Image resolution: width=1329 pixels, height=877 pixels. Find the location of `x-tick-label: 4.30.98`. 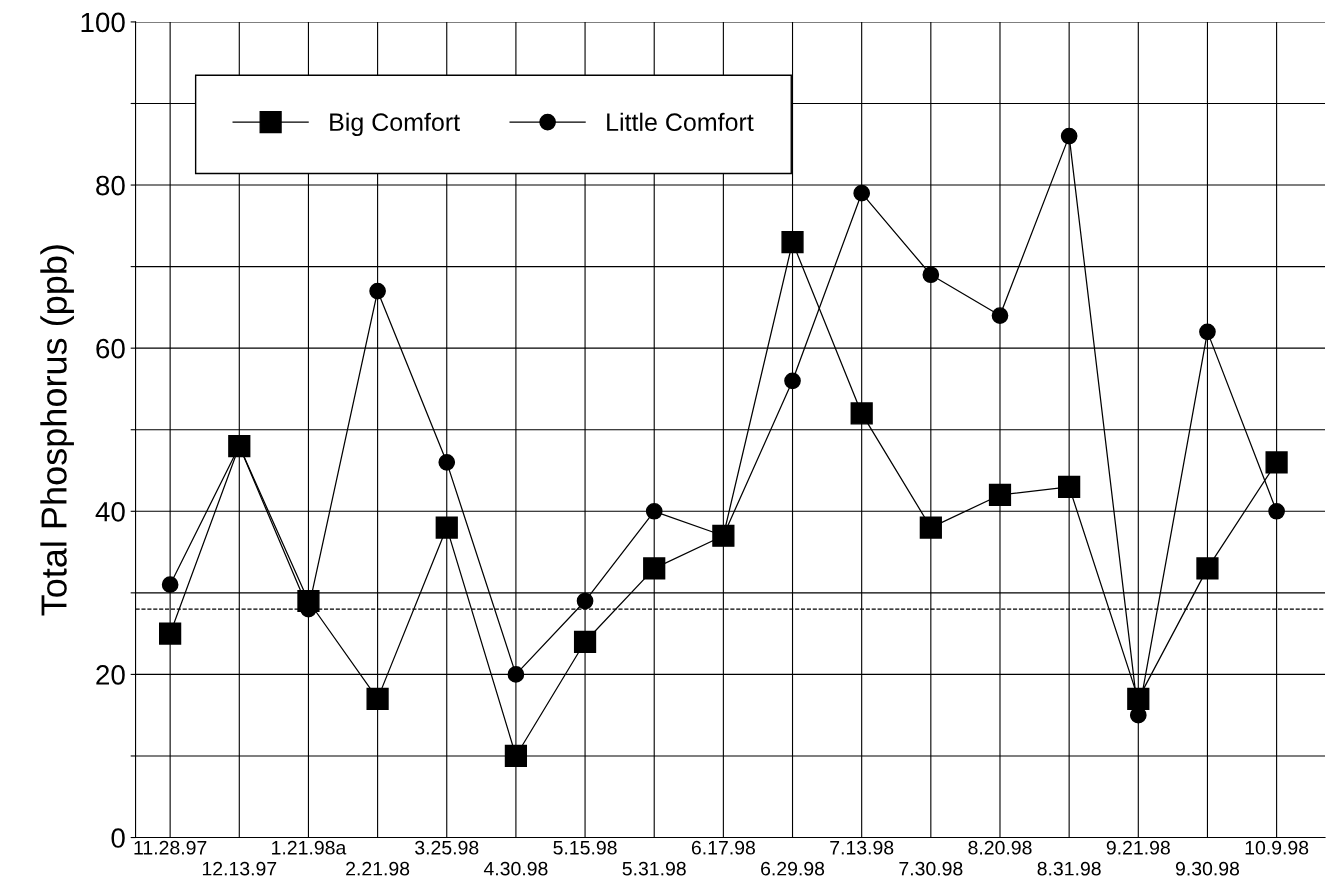

x-tick-label: 4.30.98 is located at coordinates (515, 868).